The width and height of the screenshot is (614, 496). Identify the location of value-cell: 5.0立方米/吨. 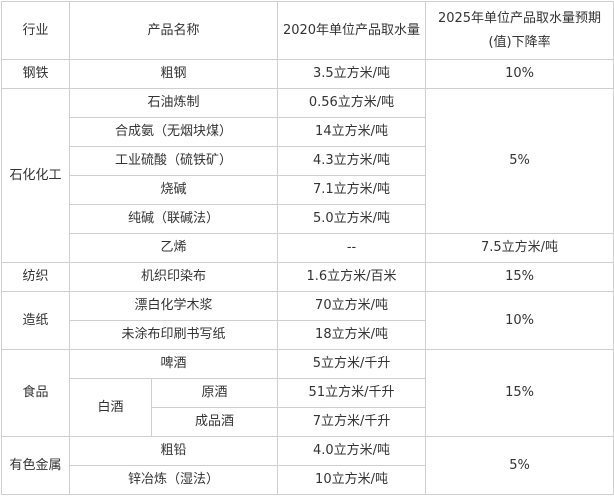
(352, 219).